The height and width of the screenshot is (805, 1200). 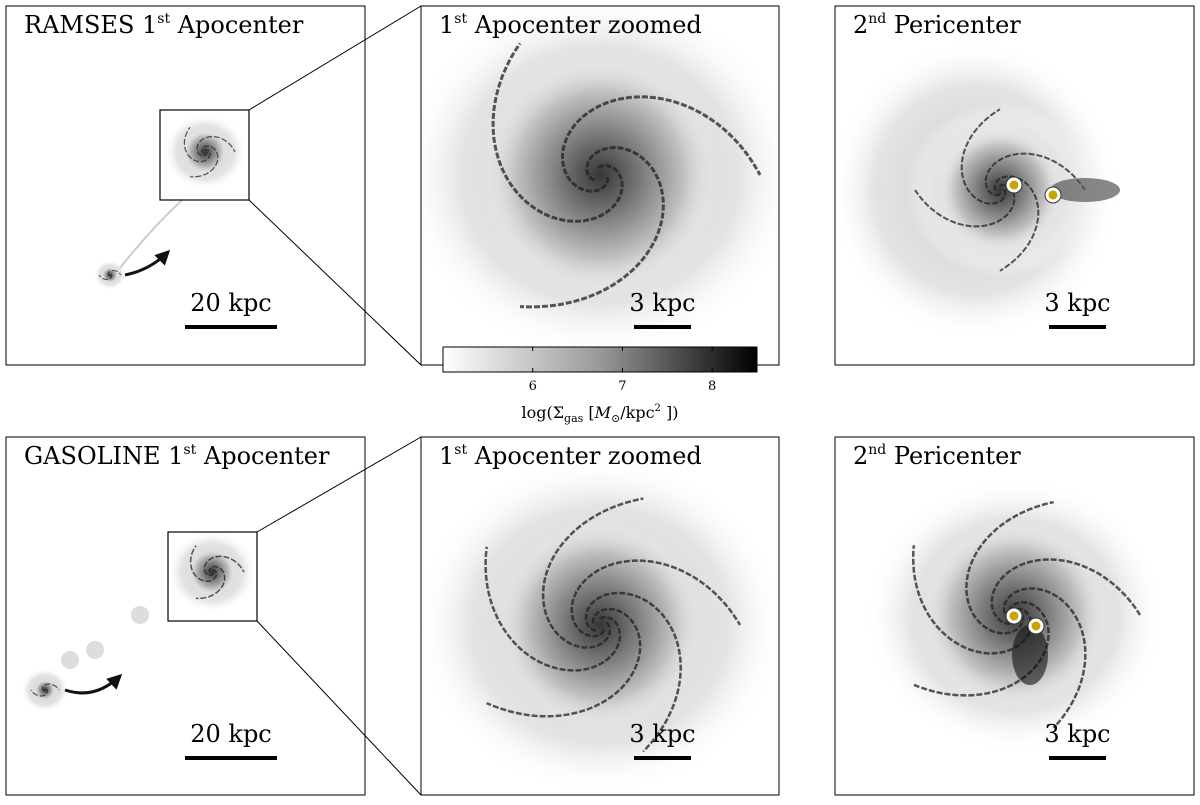 I want to click on colorbar-tick-label: 6, so click(x=533, y=386).